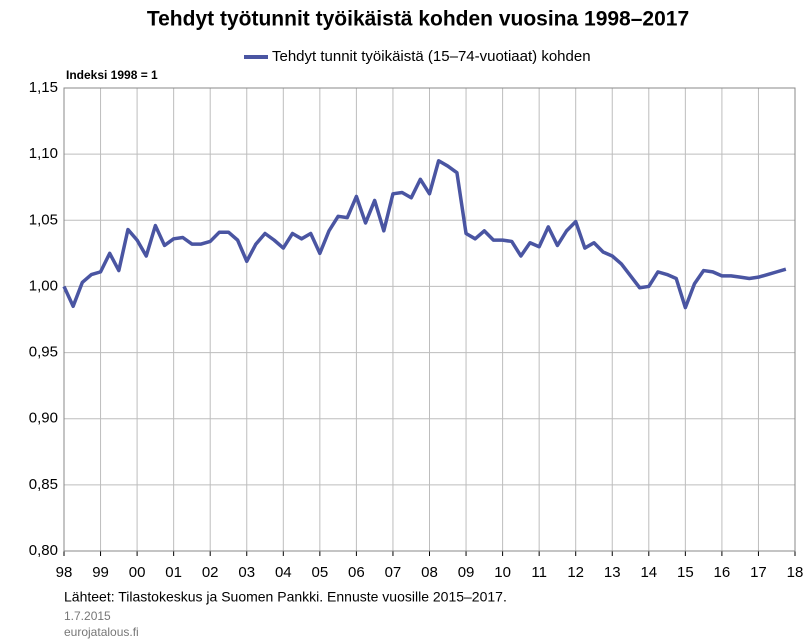  I want to click on y-tick-label: 0,85, so click(43, 484).